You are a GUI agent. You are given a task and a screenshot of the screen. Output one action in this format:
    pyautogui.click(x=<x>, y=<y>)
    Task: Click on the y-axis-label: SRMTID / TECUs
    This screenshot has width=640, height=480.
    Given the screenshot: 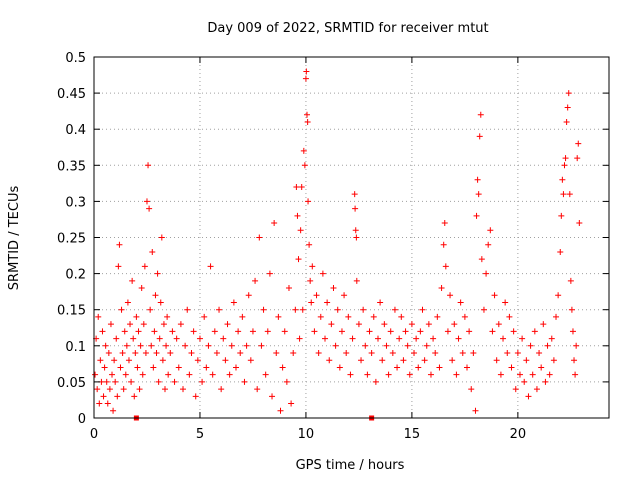 What is the action you would take?
    pyautogui.click(x=14, y=238)
    